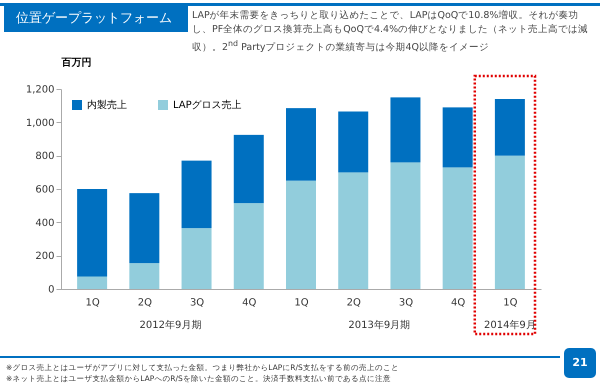 Image resolution: width=600 pixels, height=391 pixels. What do you see at coordinates (391, 32) in the screenshot?
I see `chart-subtitle: LAPが年末需要をきっちりと取り込めたことで、LAPはQoQで10.8%増収。それが奏功し、PF全体のグロス換算売上高もQoQで4.4%の伸びとなりました（ネット売上高では減収）。2$^{nd}$ Partyプロジェクトの業績寄与は今期4Q以降をイメージ` at bounding box center [391, 32].